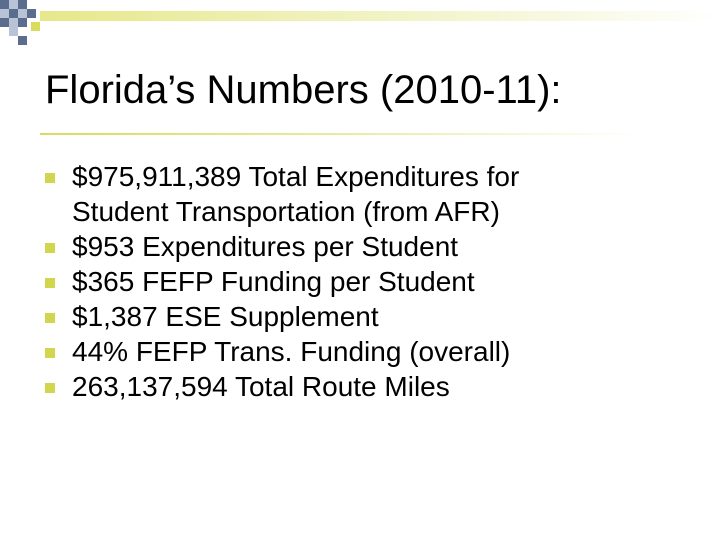 This screenshot has width=720, height=540. I want to click on bullet-item: $1,387 ESE Supplement, so click(282, 316).